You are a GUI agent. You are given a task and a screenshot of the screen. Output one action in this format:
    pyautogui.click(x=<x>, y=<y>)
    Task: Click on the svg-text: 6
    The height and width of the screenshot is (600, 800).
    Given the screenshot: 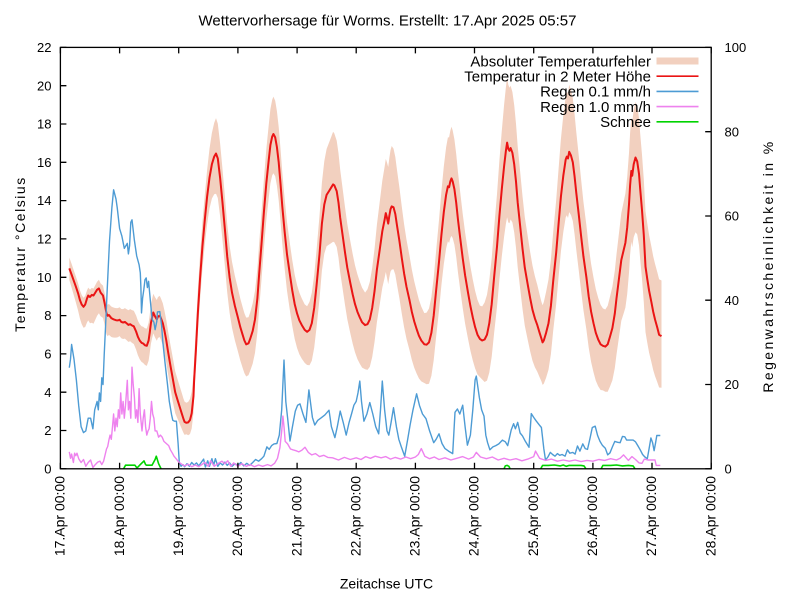 What is the action you would take?
    pyautogui.click(x=47, y=354)
    